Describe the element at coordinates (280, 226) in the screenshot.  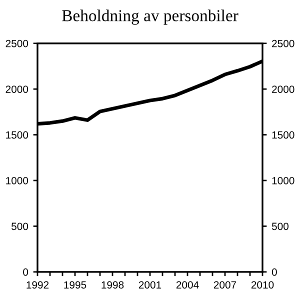
I see `y2-tick-label: 500` at that location.